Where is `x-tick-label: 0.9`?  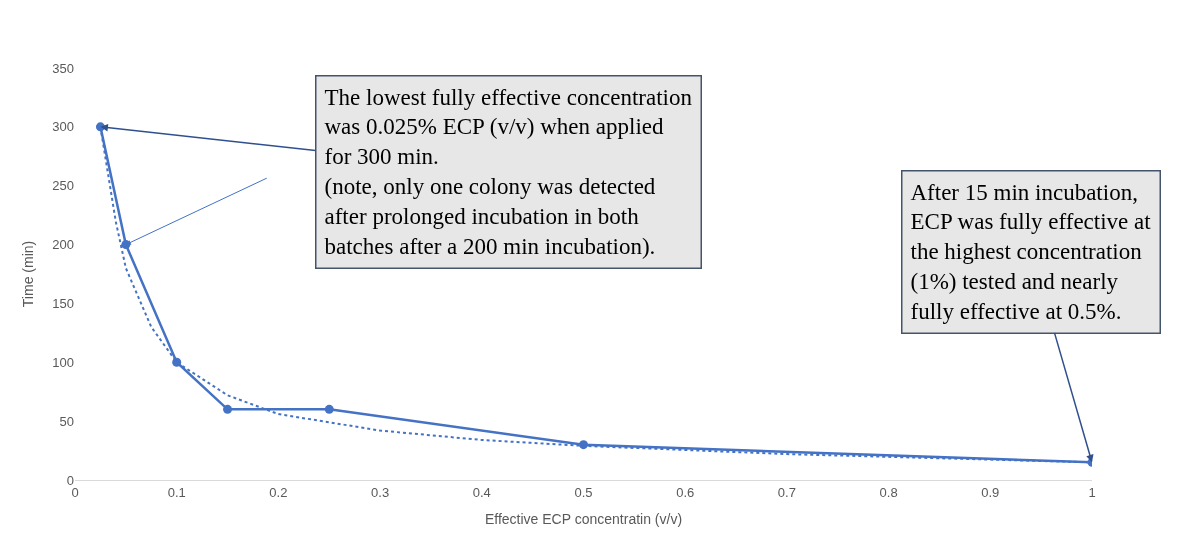 x-tick-label: 0.9 is located at coordinates (990, 492).